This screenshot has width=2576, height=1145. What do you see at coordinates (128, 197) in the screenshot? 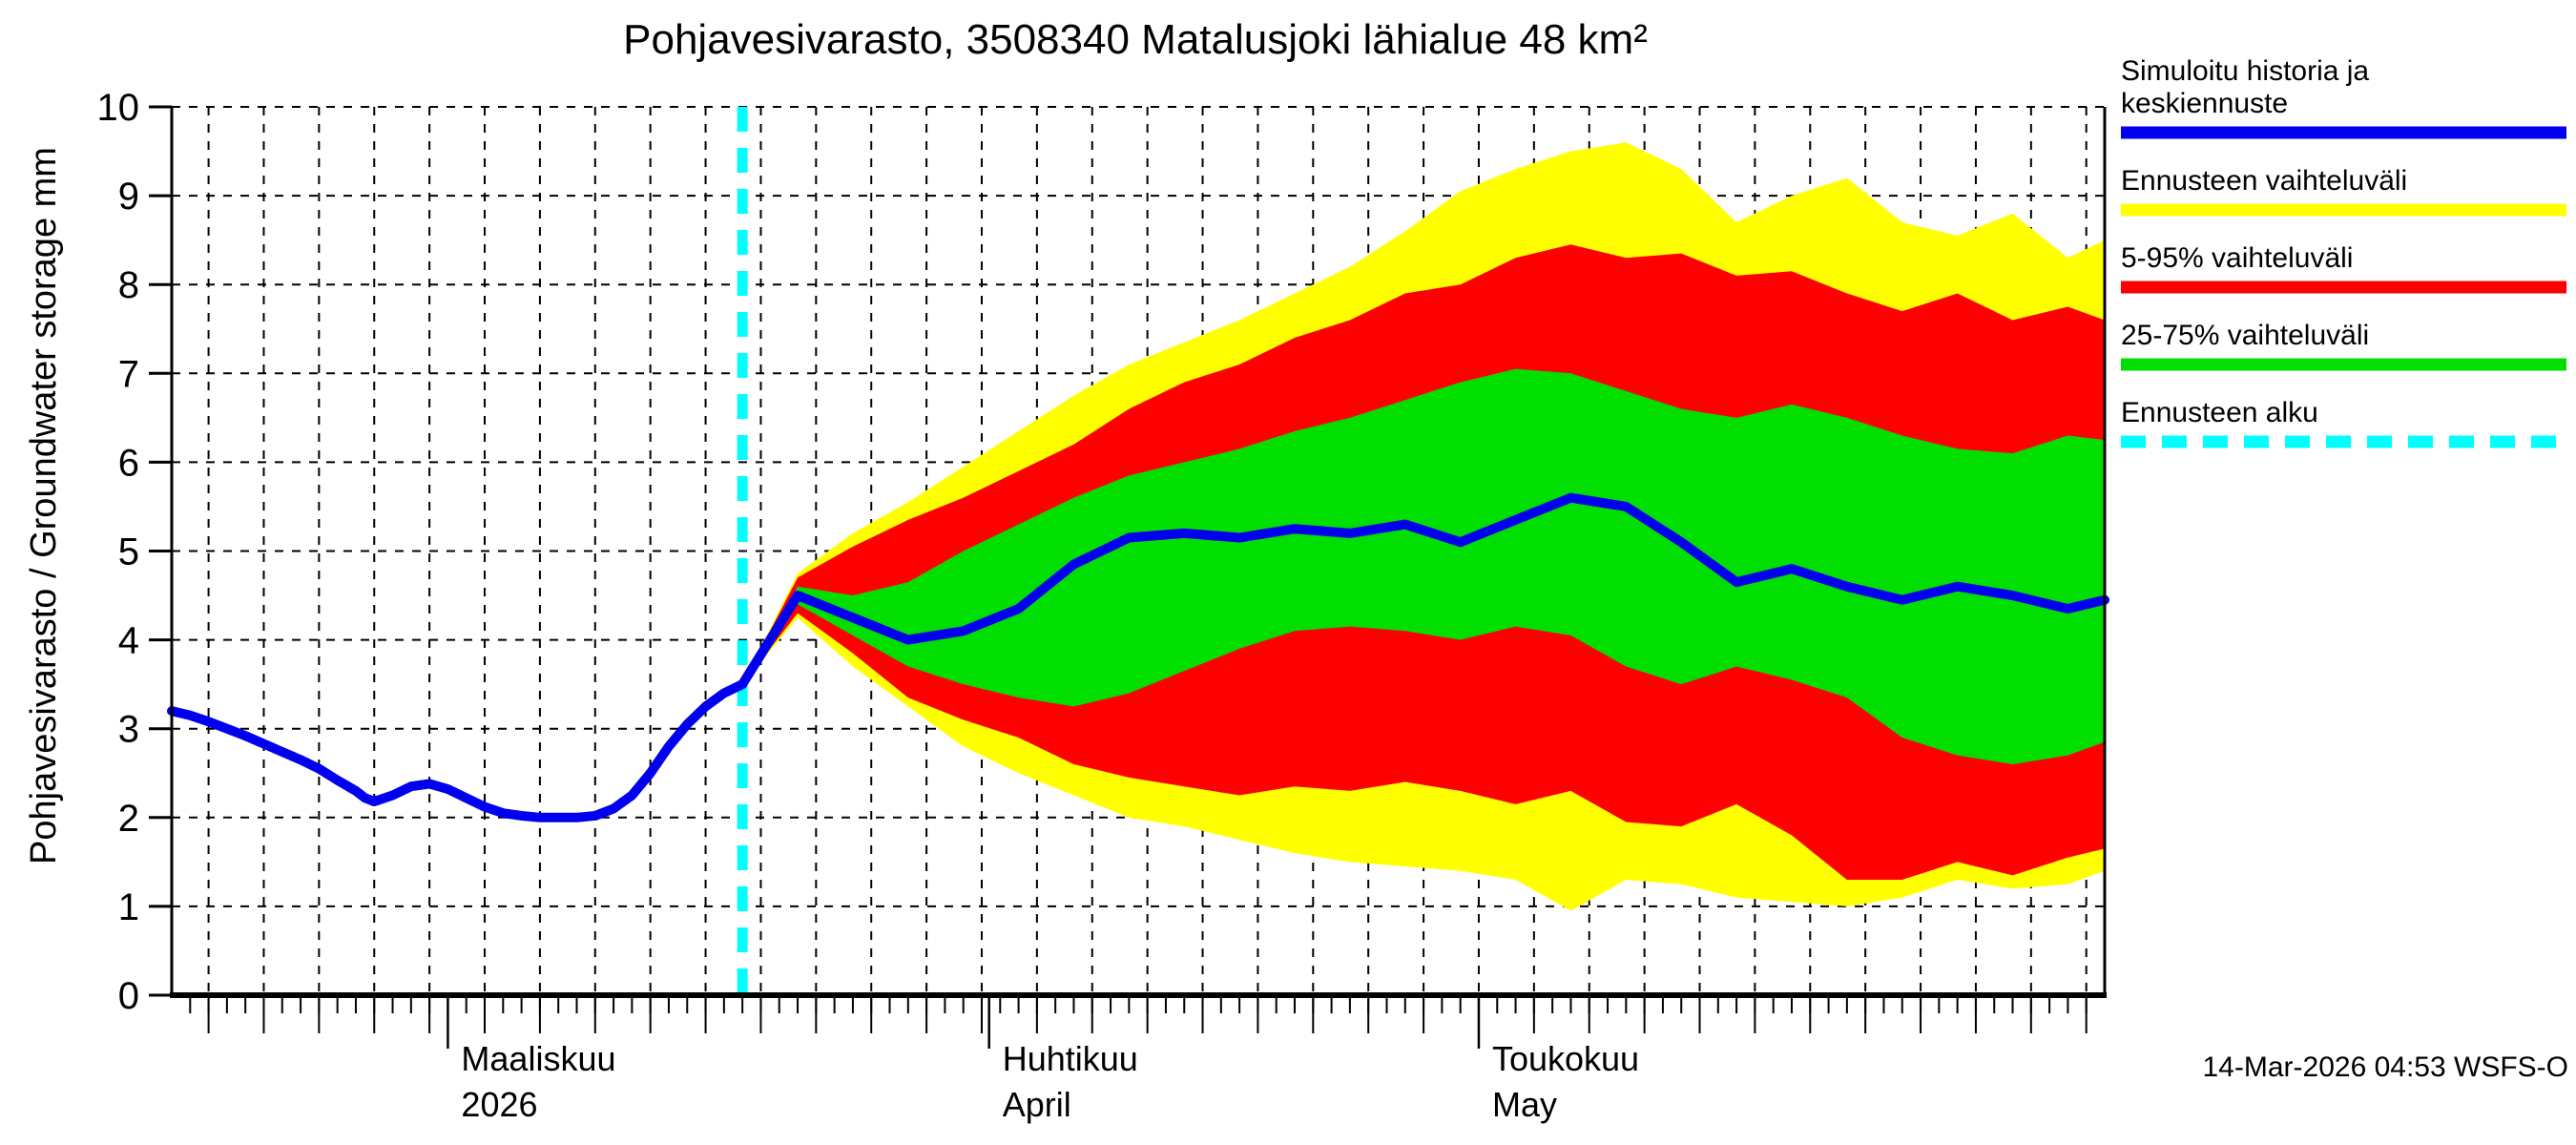
I see `y-tick-label: 9` at bounding box center [128, 197].